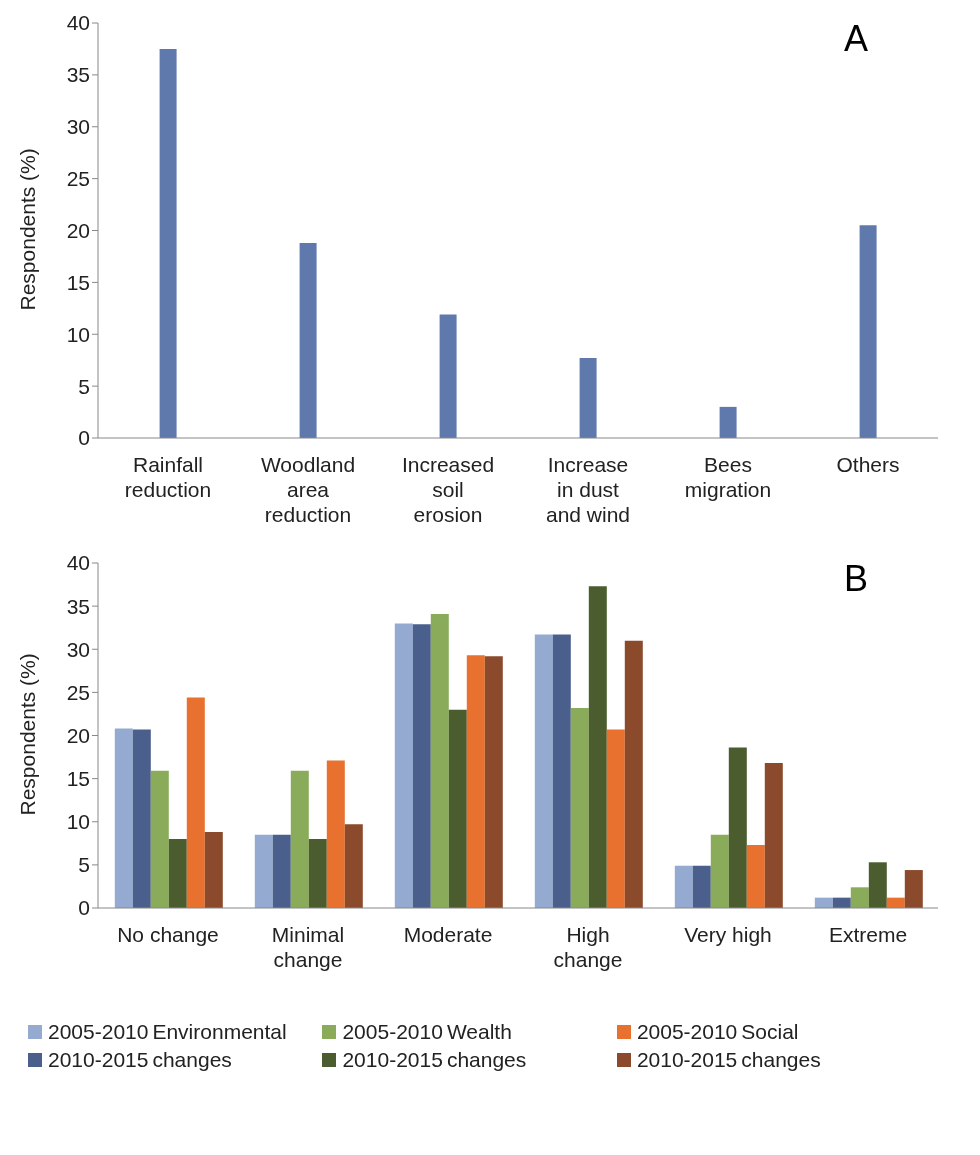 The image size is (980, 1155). What do you see at coordinates (781, 1046) in the screenshot?
I see `text: Social changes` at bounding box center [781, 1046].